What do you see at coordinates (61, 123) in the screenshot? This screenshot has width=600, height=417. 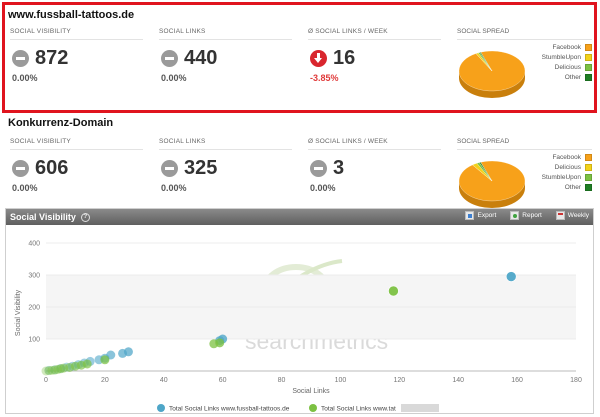 I see `competitor-title: Konkurrenz-Domain` at bounding box center [61, 123].